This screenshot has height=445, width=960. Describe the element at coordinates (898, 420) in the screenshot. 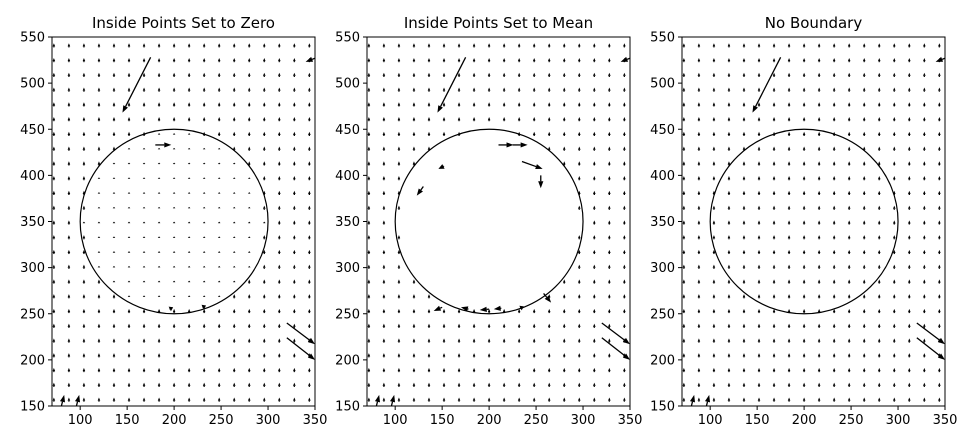

I see `x-tick-label: 300` at that location.